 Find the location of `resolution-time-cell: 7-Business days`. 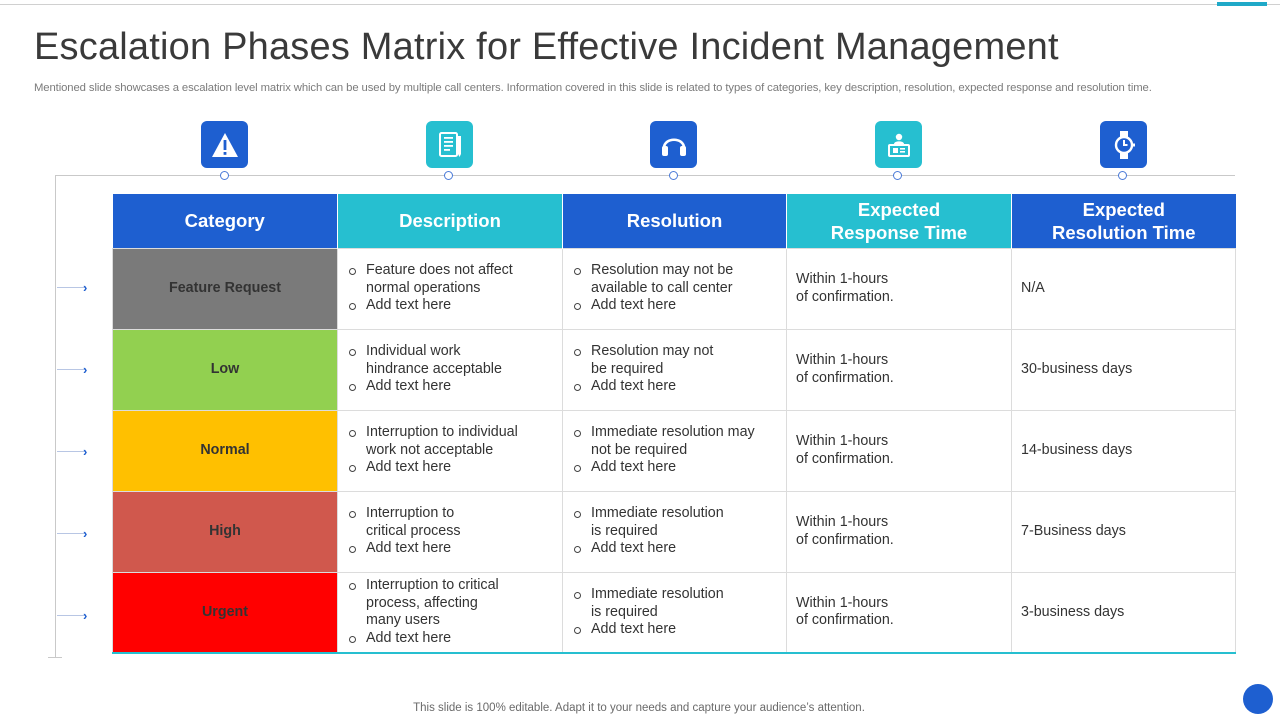

resolution-time-cell: 7-Business days is located at coordinates (1123, 531).